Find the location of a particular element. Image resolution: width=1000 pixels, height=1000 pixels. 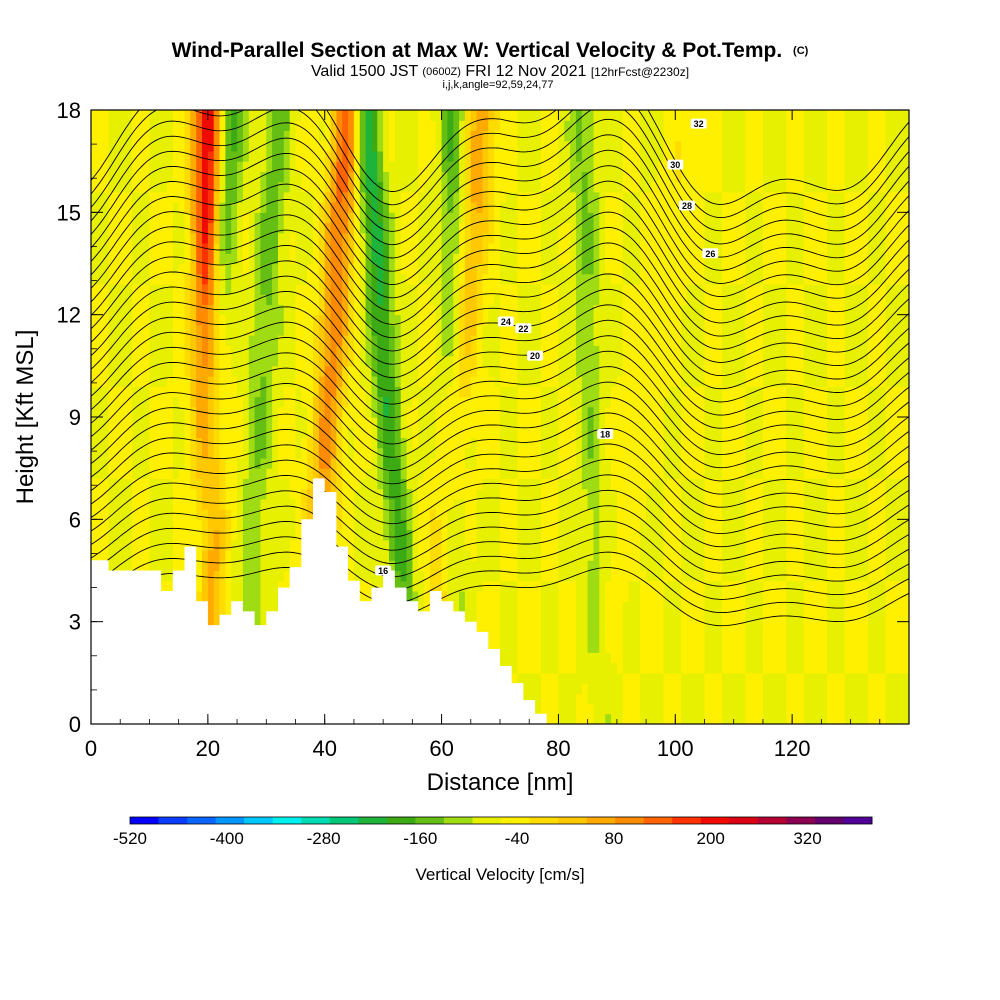

subtitle-date: FRI 12 Nov 2021 is located at coordinates (525, 71).